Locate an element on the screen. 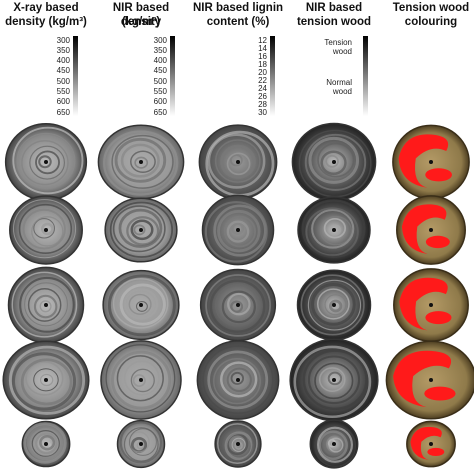 This screenshot has height=469, width=474. scale-label: 400 is located at coordinates (63, 61).